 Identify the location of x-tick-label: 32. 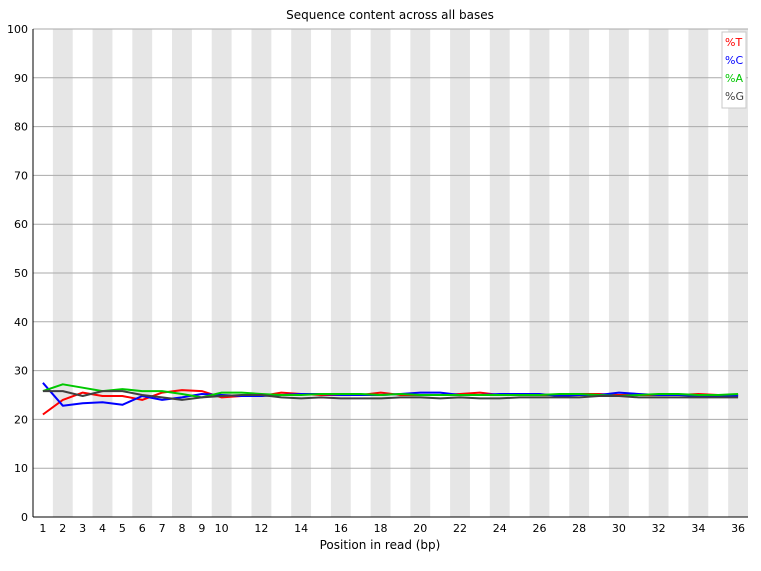
(659, 528).